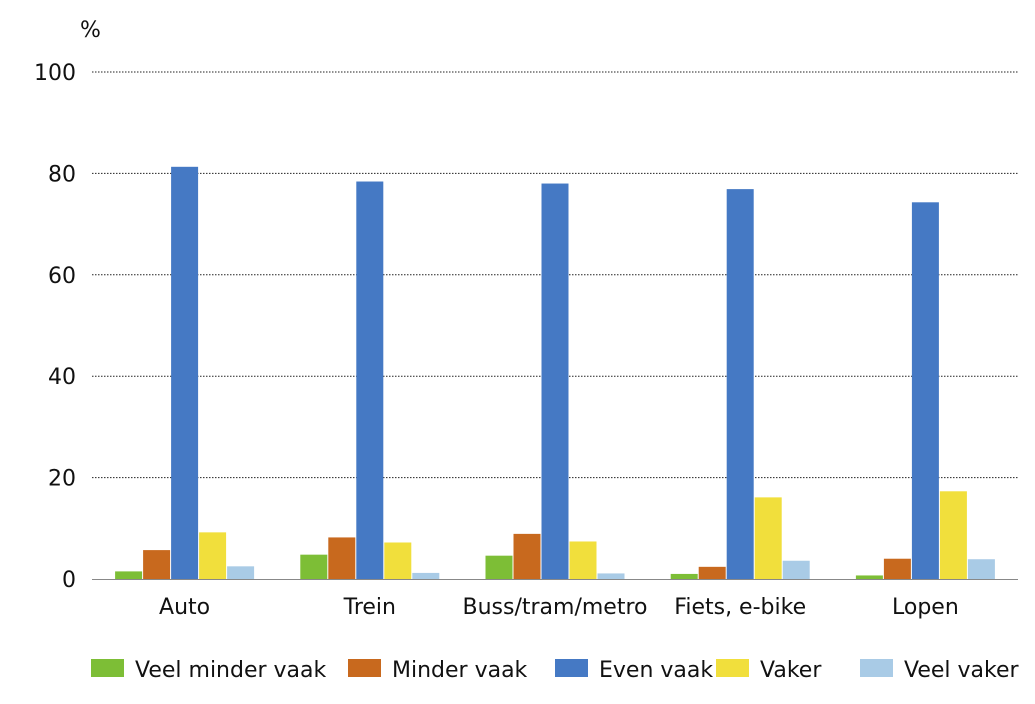  What do you see at coordinates (369, 607) in the screenshot?
I see `x-category-label: Trein` at bounding box center [369, 607].